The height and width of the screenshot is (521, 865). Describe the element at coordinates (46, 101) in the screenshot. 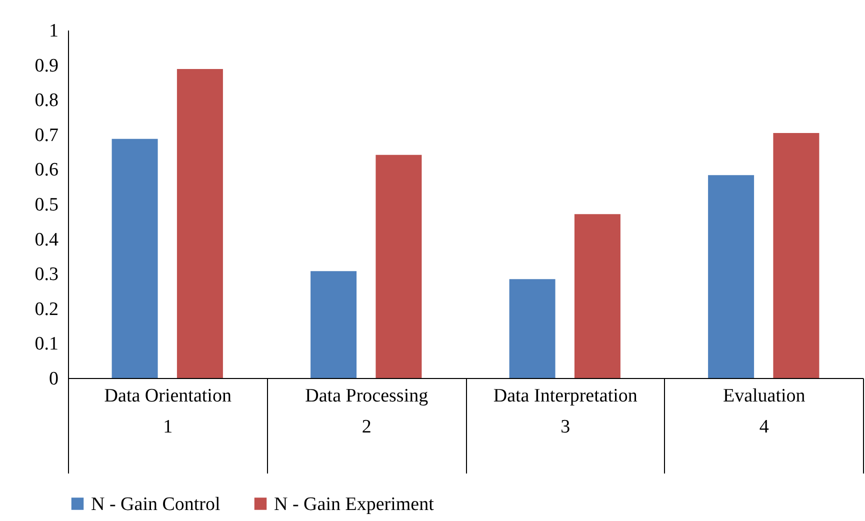

I see `y-tick-label: 0.8` at that location.